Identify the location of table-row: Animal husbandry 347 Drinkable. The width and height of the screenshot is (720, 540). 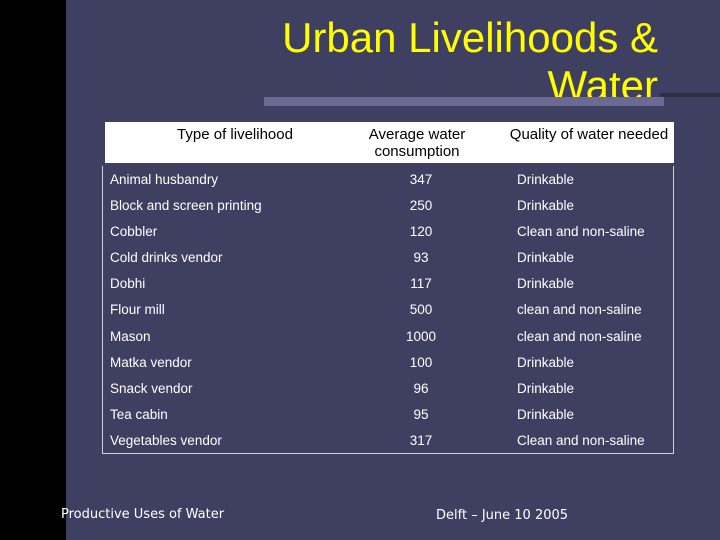
(390, 179).